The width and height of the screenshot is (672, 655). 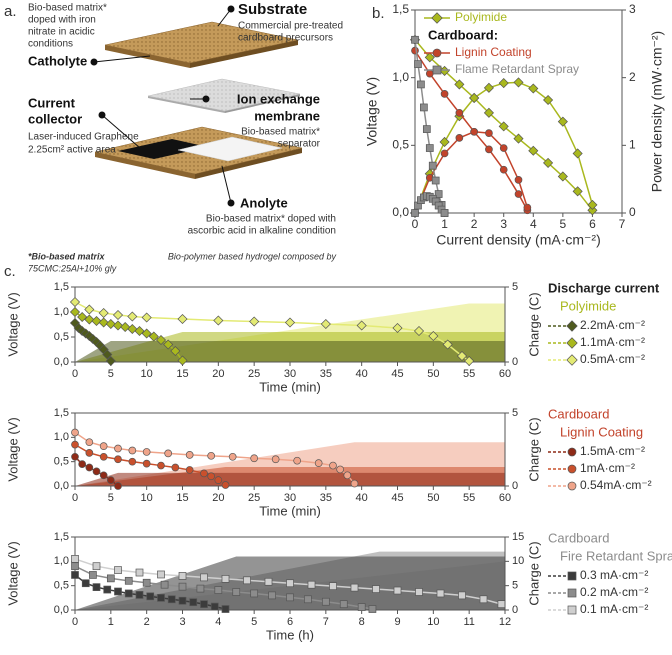 What do you see at coordinates (503, 224) in the screenshot?
I see `x-tick-label: 3` at bounding box center [503, 224].